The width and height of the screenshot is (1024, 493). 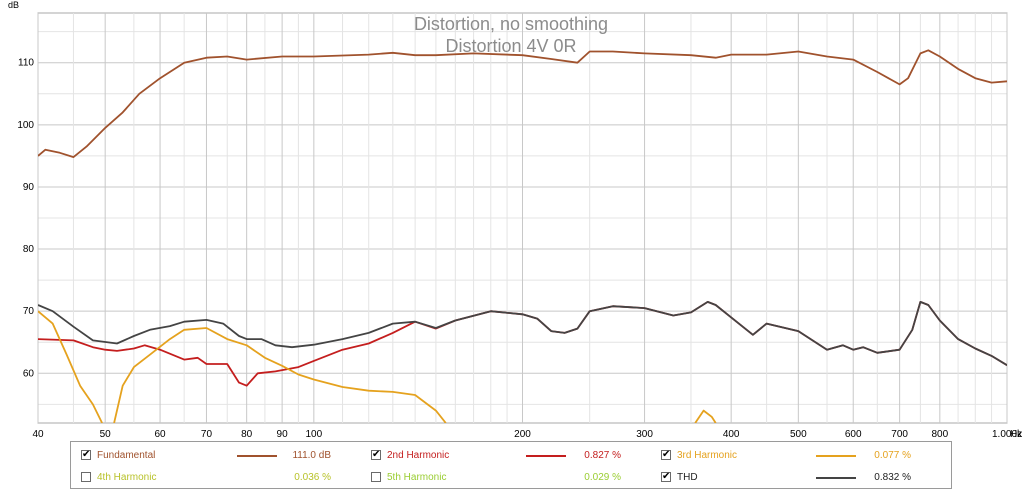 I want to click on legend-value: 0.832 %, so click(x=892, y=477).